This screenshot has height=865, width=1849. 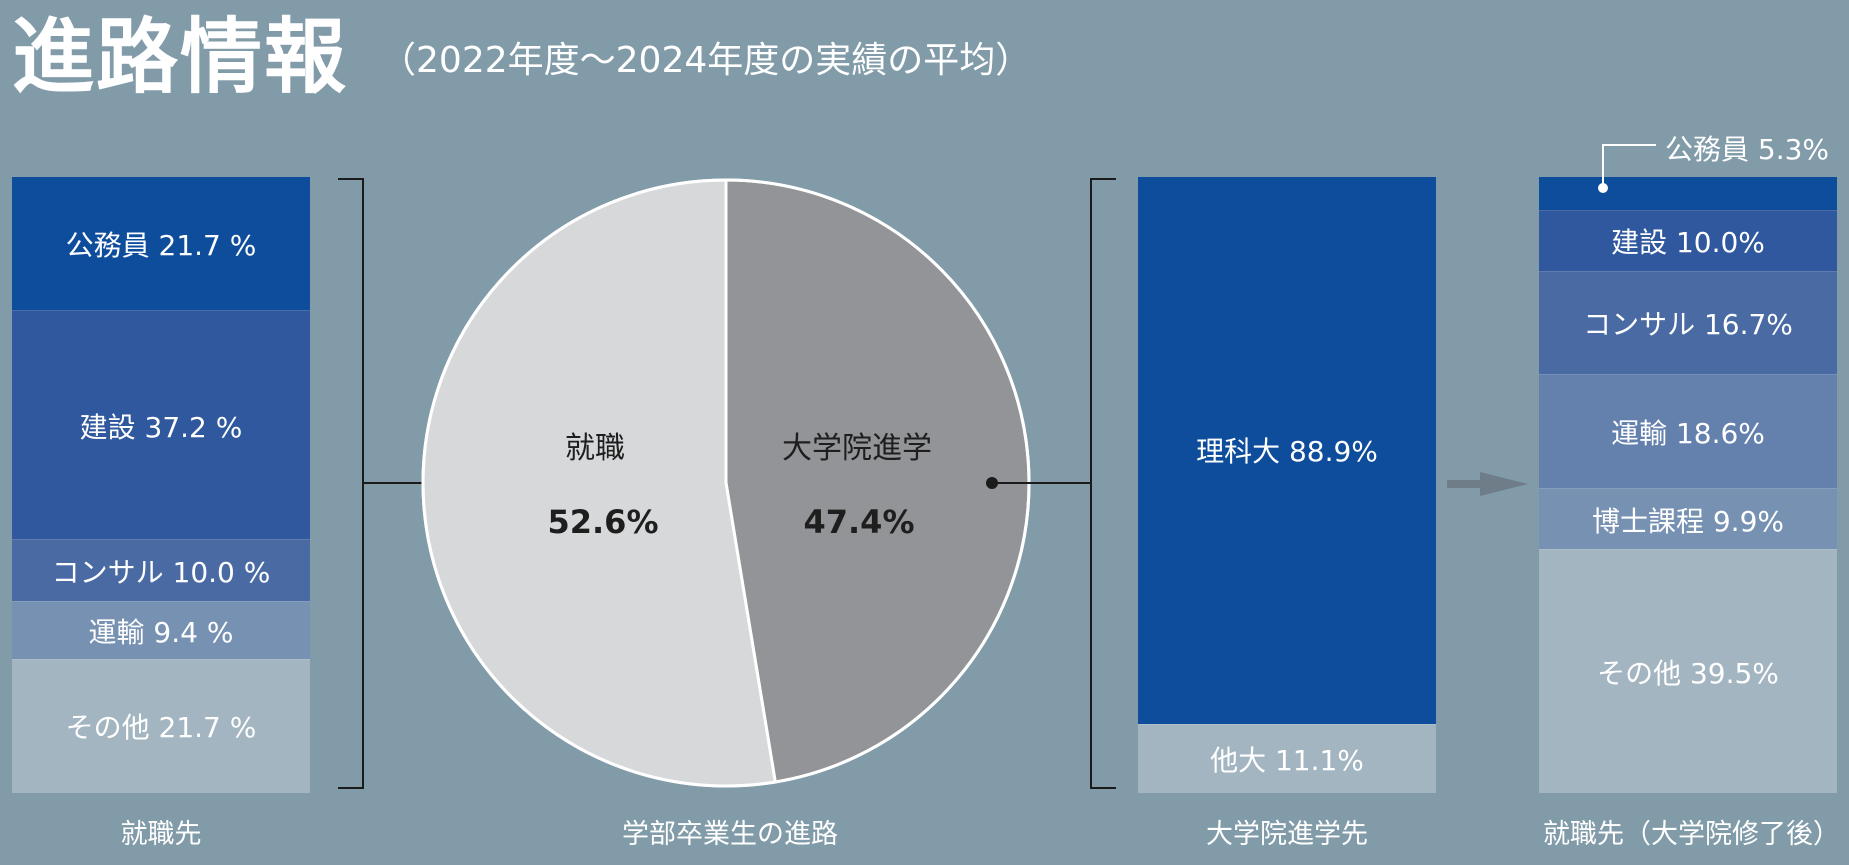 I want to click on left-bracket, so click(x=351, y=483).